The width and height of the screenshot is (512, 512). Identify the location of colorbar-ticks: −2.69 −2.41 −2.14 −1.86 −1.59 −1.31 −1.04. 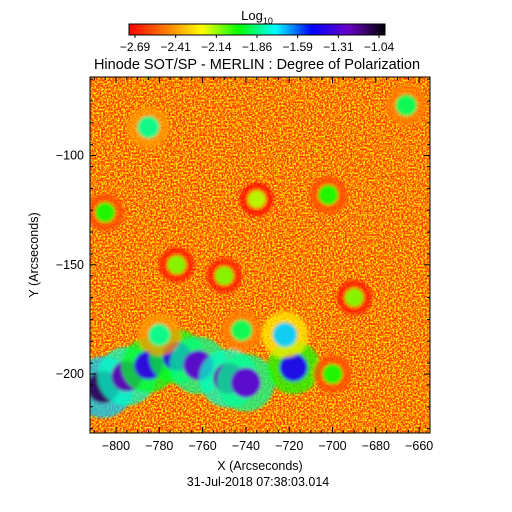
(257, 44).